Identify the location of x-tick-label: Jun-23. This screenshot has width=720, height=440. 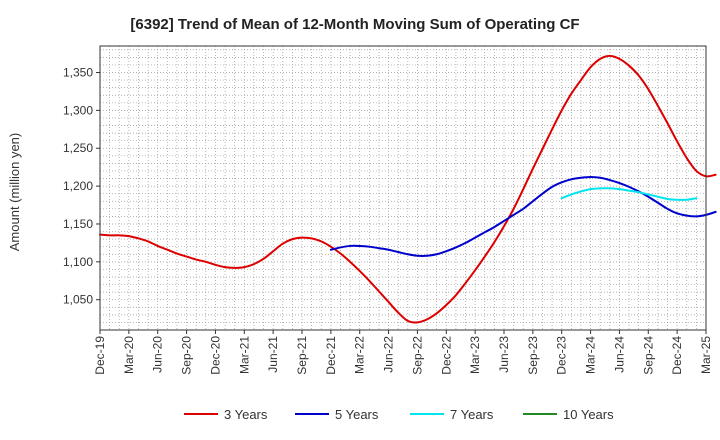
(504, 354).